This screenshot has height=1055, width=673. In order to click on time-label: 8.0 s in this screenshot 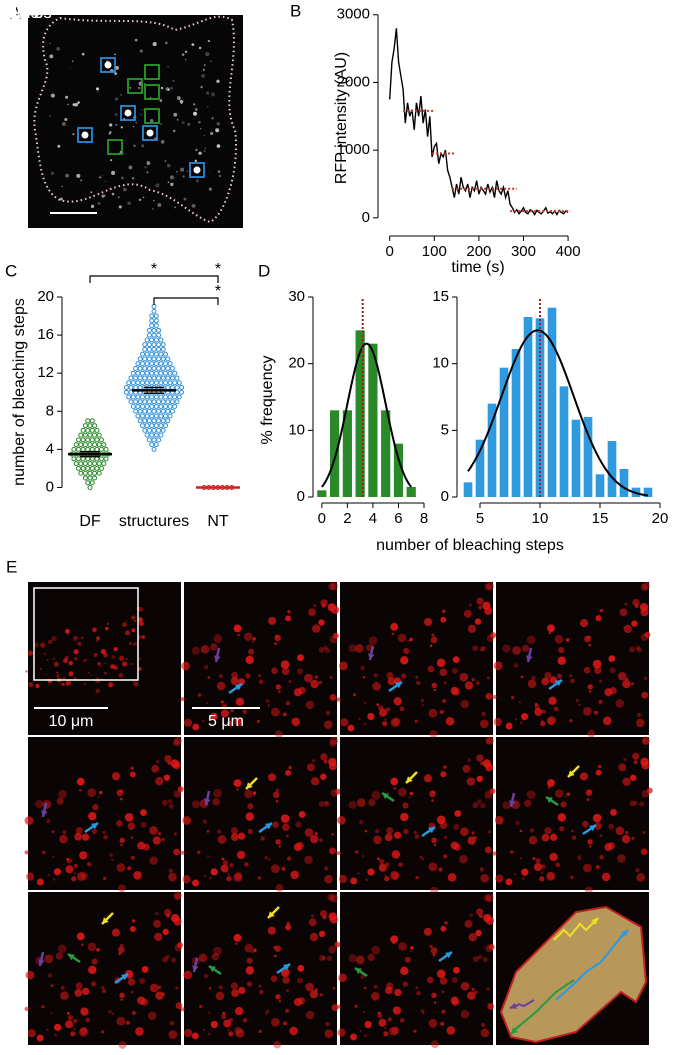, I will do `click(25, 13)`.